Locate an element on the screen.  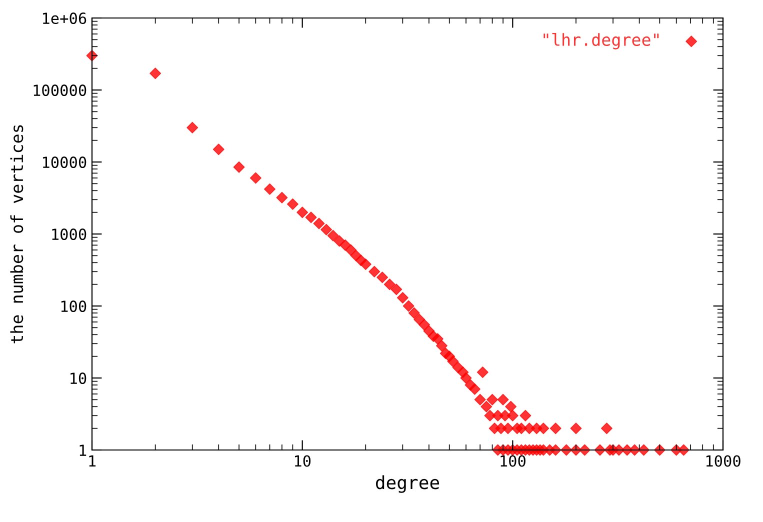
y-tick-label: 10 is located at coordinates (78, 378).